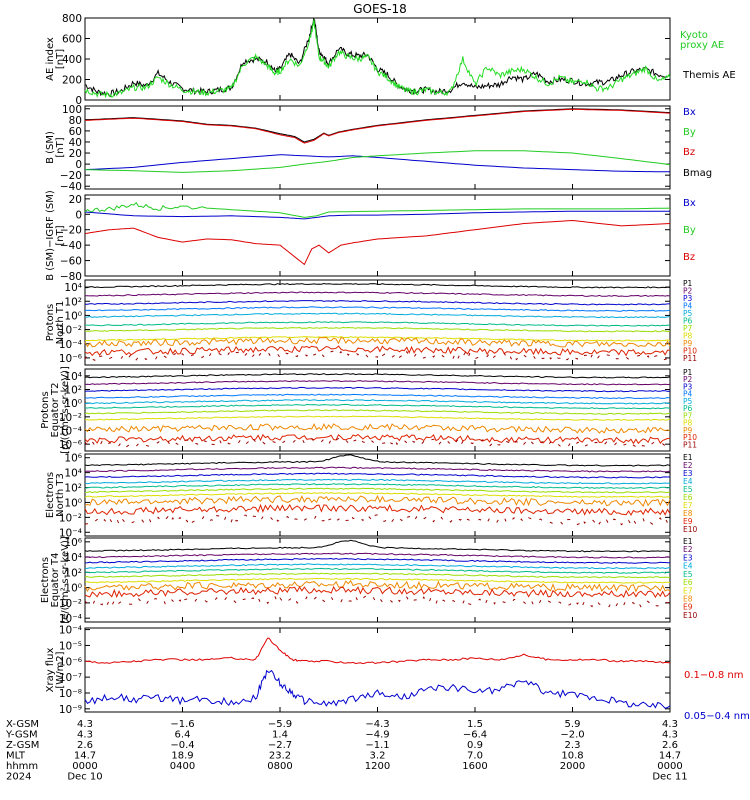 This screenshot has height=800, width=750. What do you see at coordinates (70, 694) in the screenshot?
I see `y-tick-label: 10⁻⁸` at bounding box center [70, 694].